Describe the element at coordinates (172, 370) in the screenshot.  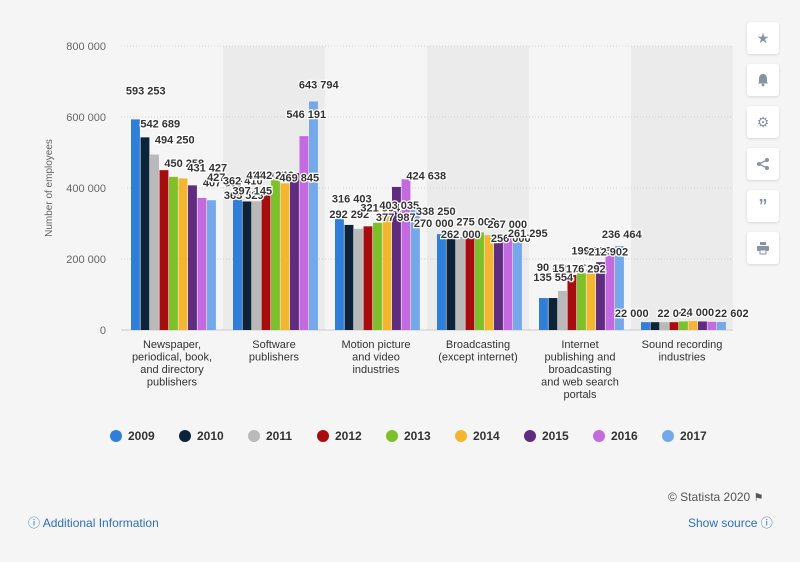
I see `x-tick-label: and directory` at that location.